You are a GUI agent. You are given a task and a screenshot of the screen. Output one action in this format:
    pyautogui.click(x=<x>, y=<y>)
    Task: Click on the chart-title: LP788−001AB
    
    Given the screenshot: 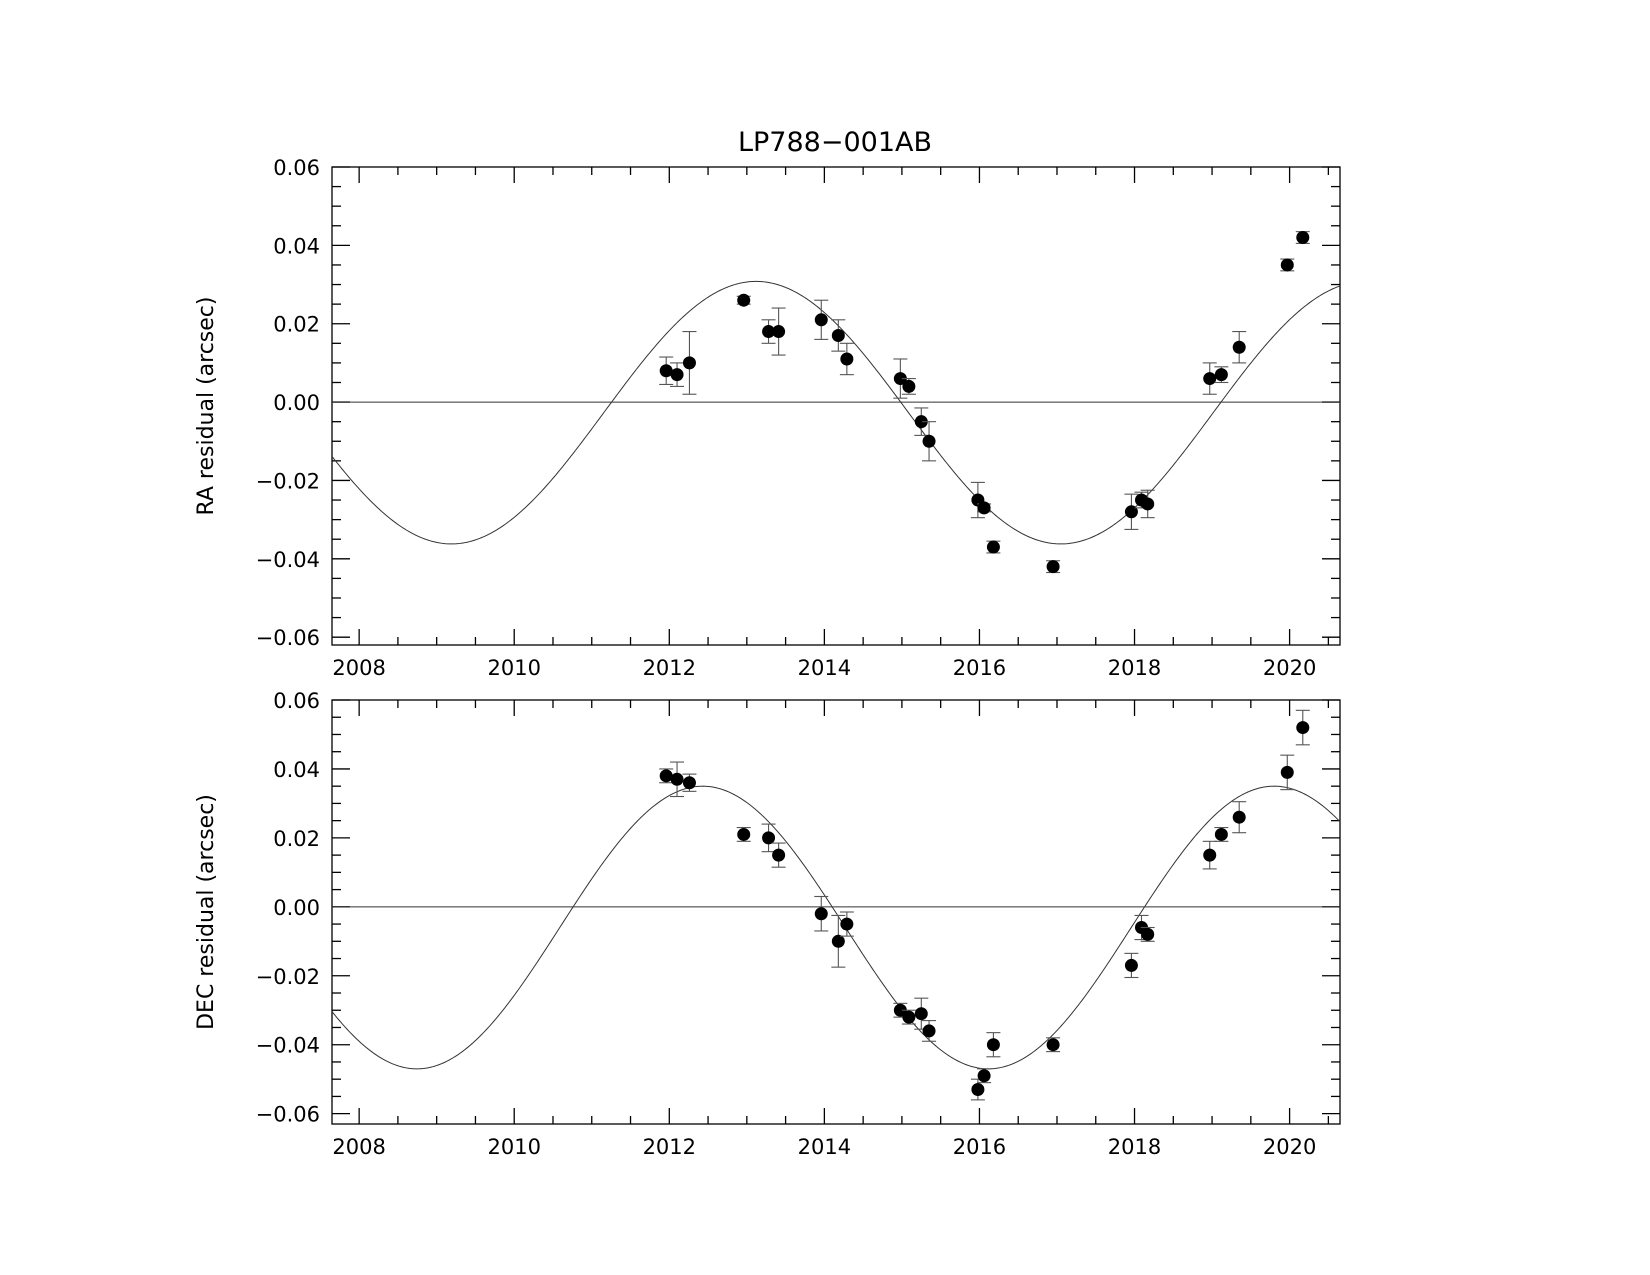 What is the action you would take?
    pyautogui.click(x=835, y=142)
    